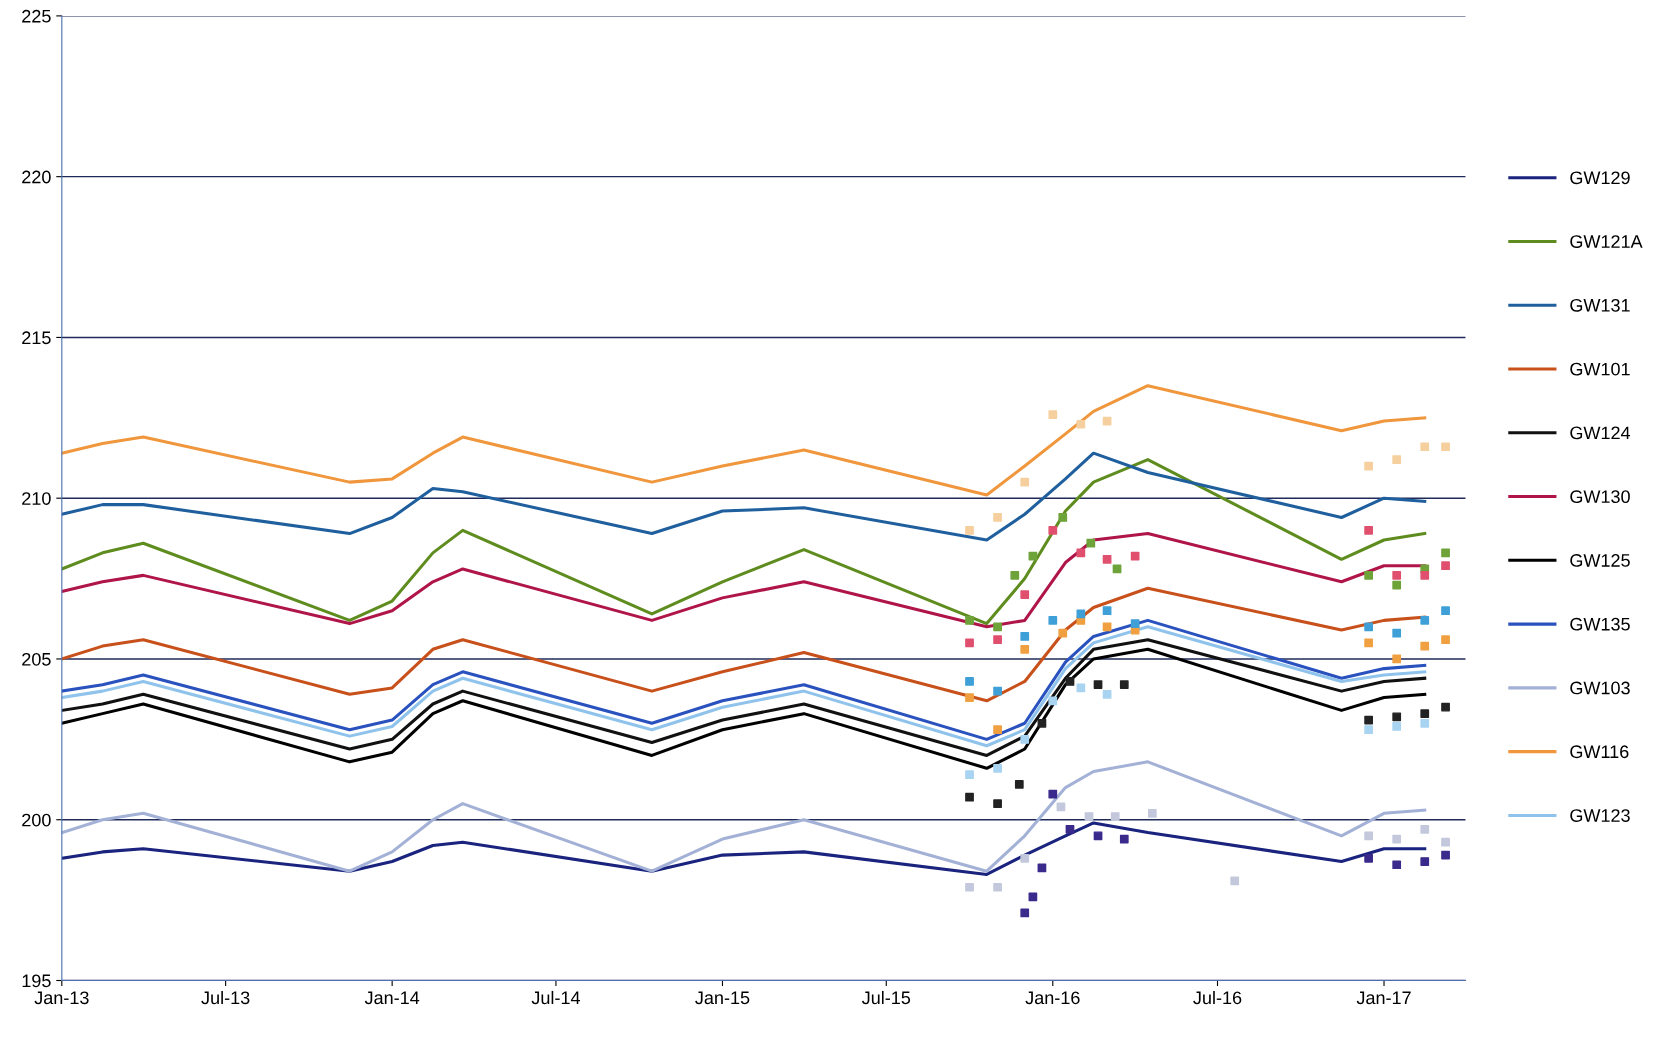 Image resolution: width=1671 pixels, height=1060 pixels. I want to click on legend-label: GW123, so click(1600, 815).